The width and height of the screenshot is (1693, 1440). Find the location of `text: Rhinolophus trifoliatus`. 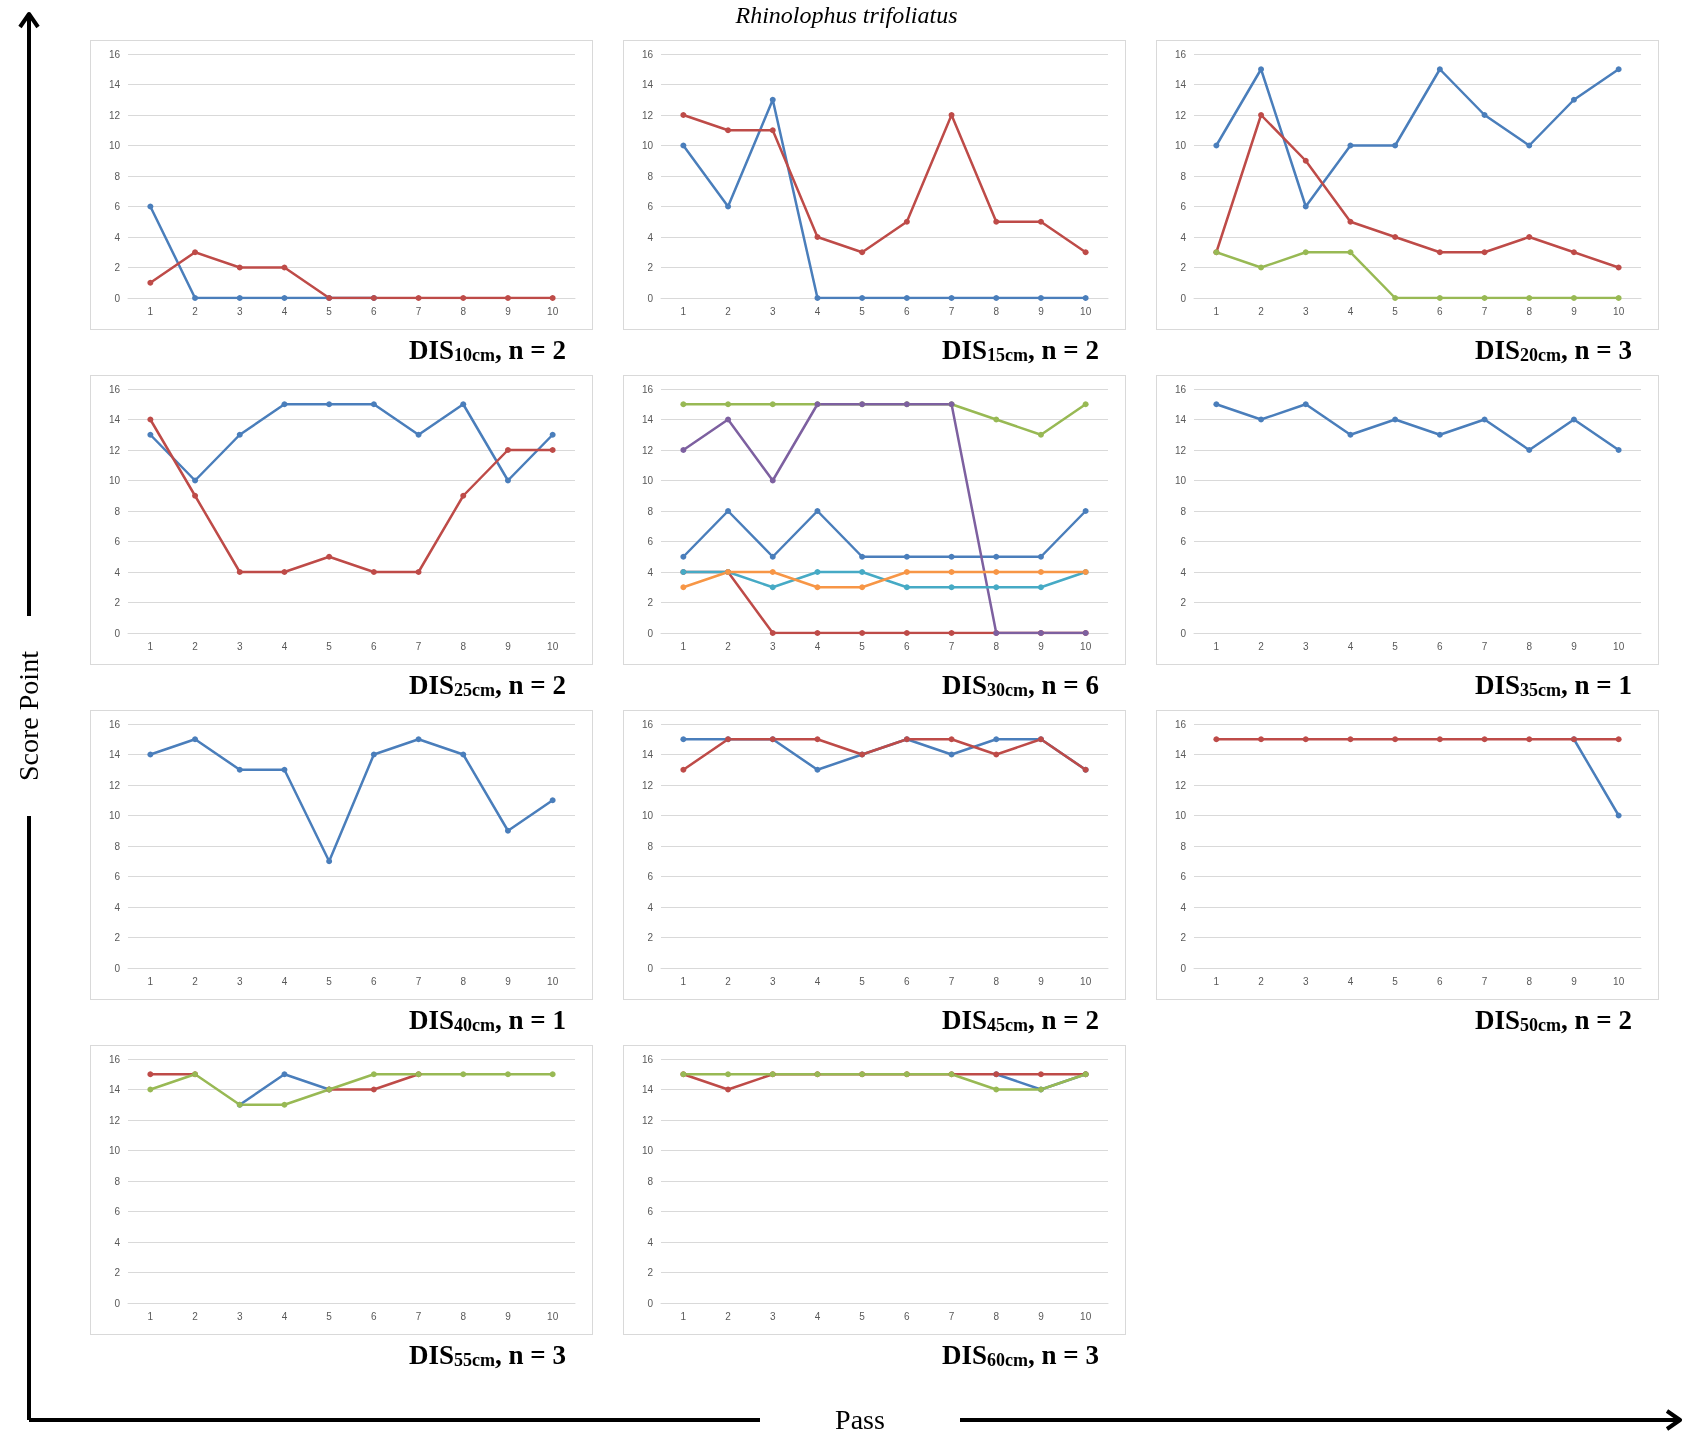

text: Rhinolophus trifoliatus is located at coordinates (846, 15).